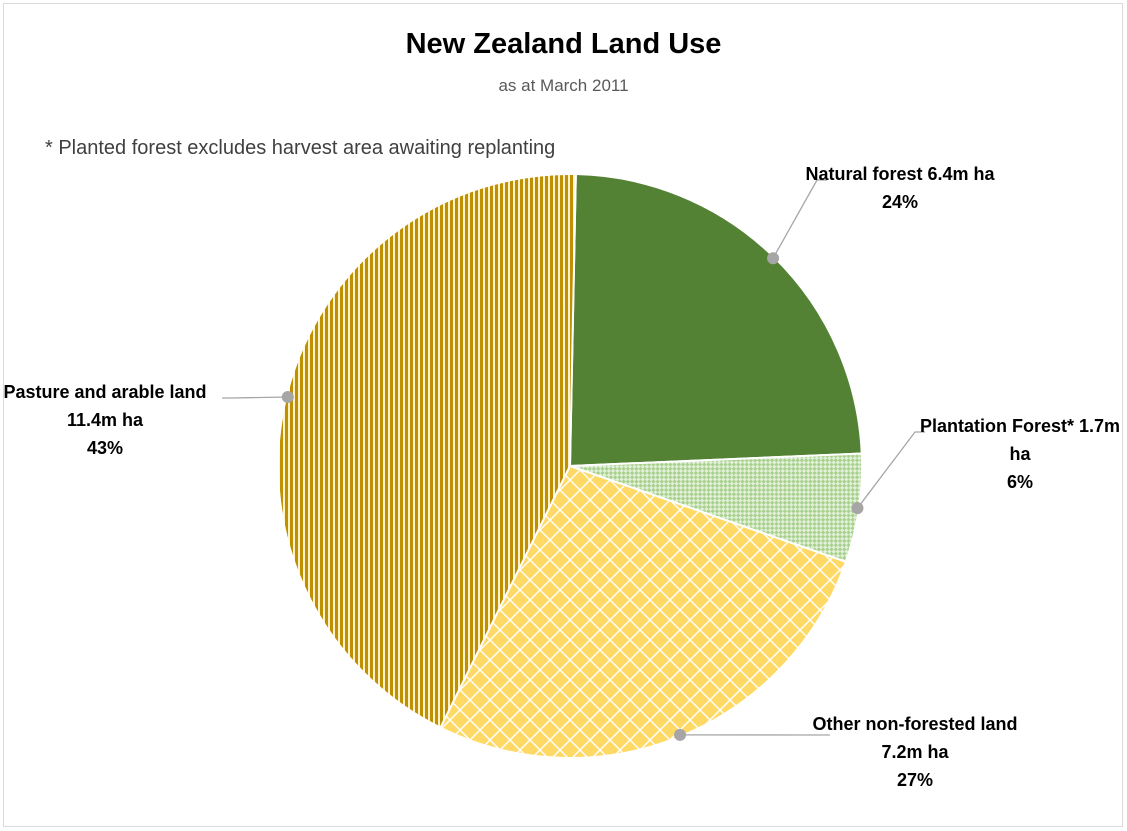 The image size is (1127, 831). I want to click on slice-label-other-non-forested: Other non-forested land 7.2m ha 27%, so click(915, 752).